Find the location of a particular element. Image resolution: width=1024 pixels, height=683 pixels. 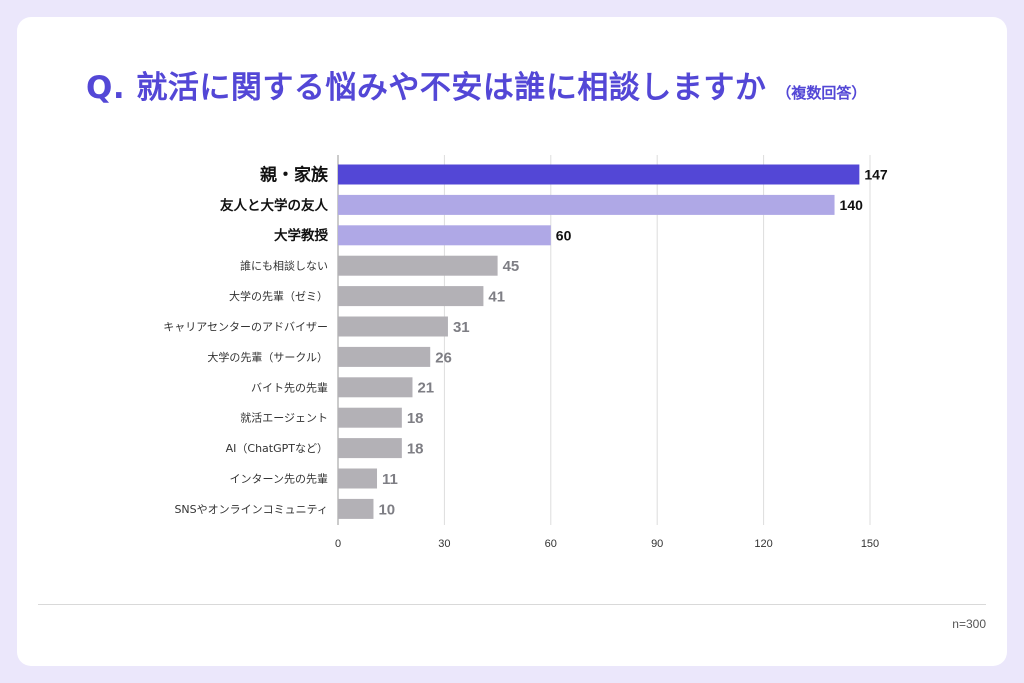

value-label: 10 is located at coordinates (386, 509).